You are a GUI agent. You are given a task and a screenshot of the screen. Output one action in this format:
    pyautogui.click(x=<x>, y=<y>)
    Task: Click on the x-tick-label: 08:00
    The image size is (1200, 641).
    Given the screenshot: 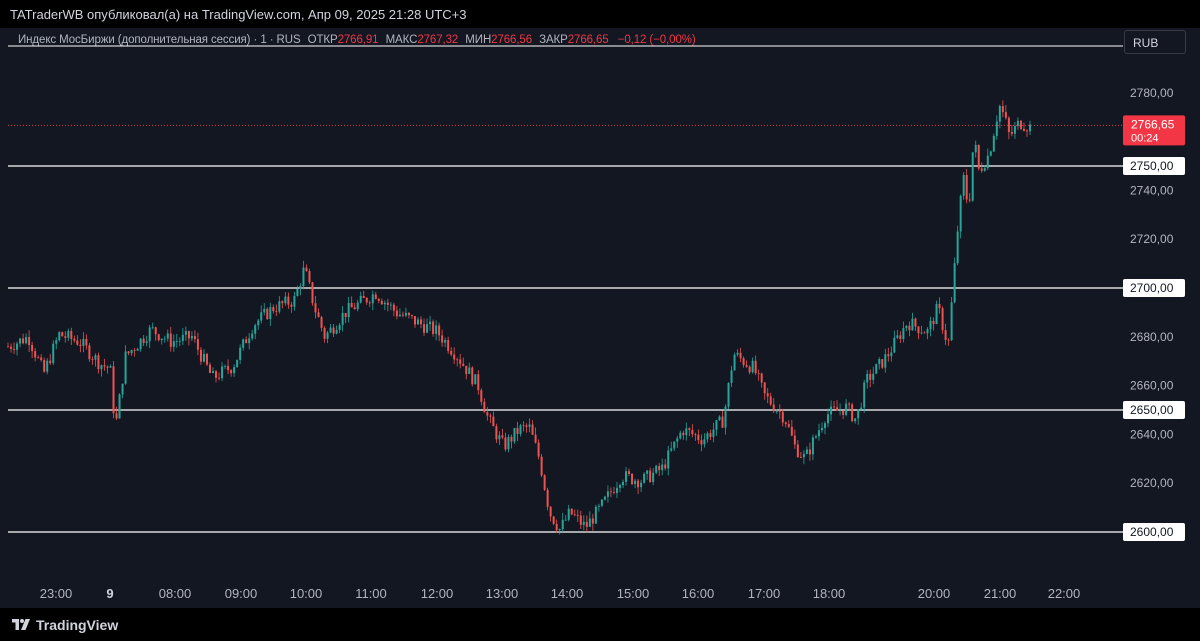 What is the action you would take?
    pyautogui.click(x=175, y=593)
    